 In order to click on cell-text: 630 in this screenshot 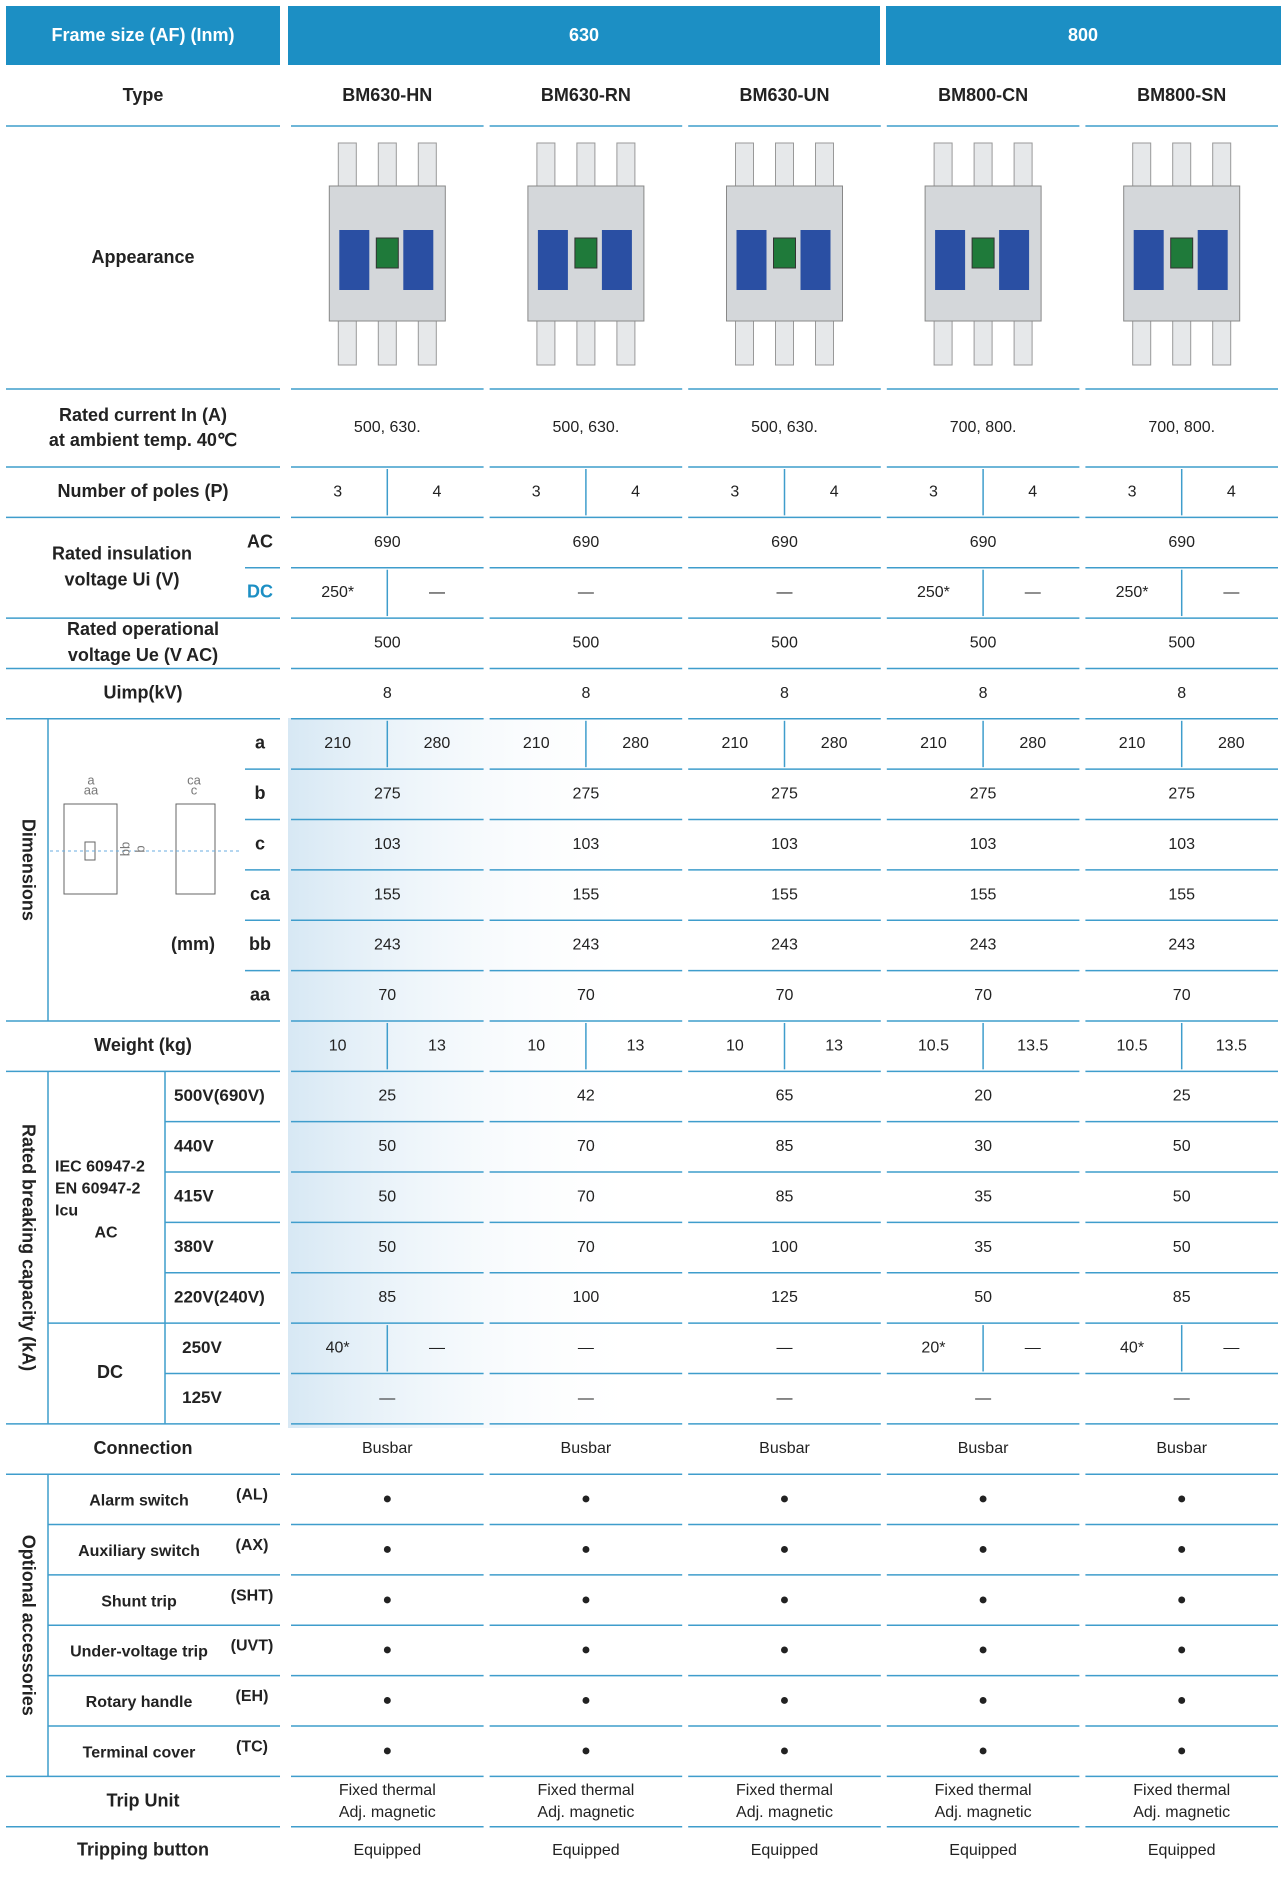, I will do `click(584, 35)`.